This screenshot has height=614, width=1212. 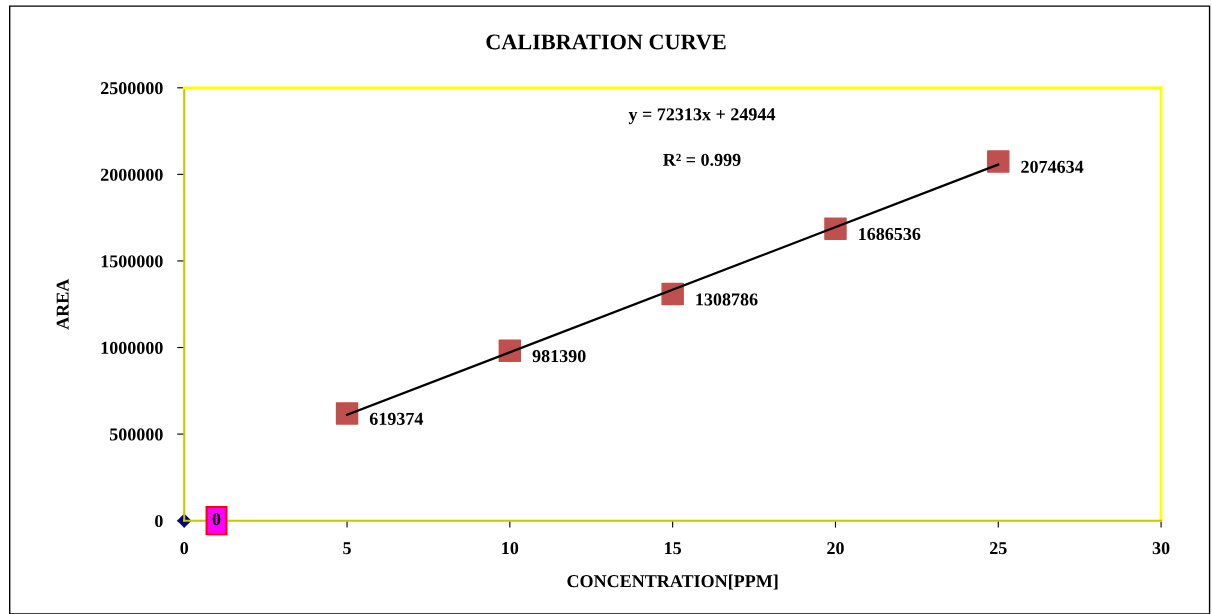 What do you see at coordinates (216, 519) in the screenshot?
I see `data-label: 0` at bounding box center [216, 519].